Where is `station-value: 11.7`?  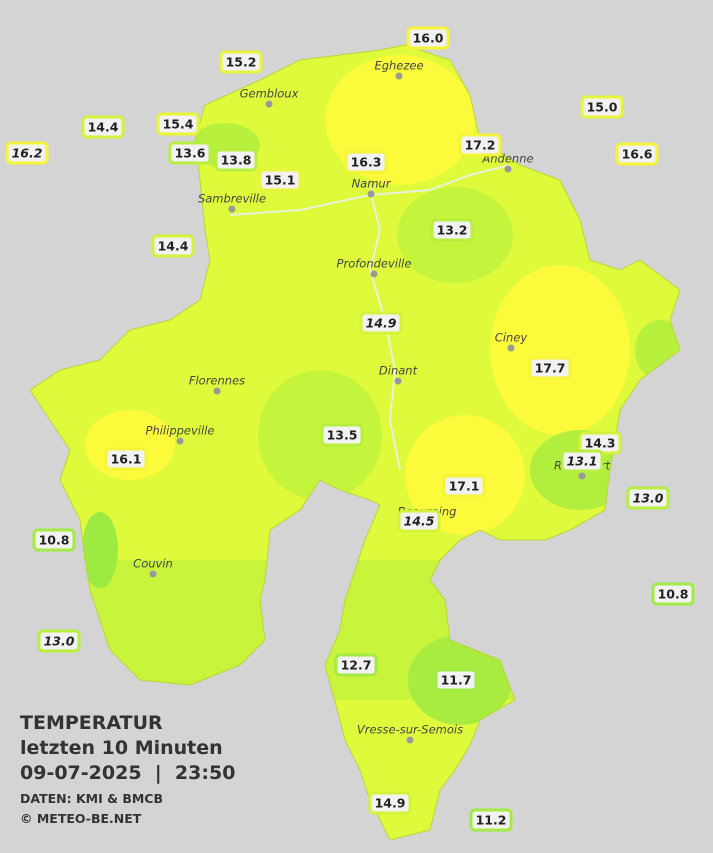
station-value: 11.7 is located at coordinates (456, 680).